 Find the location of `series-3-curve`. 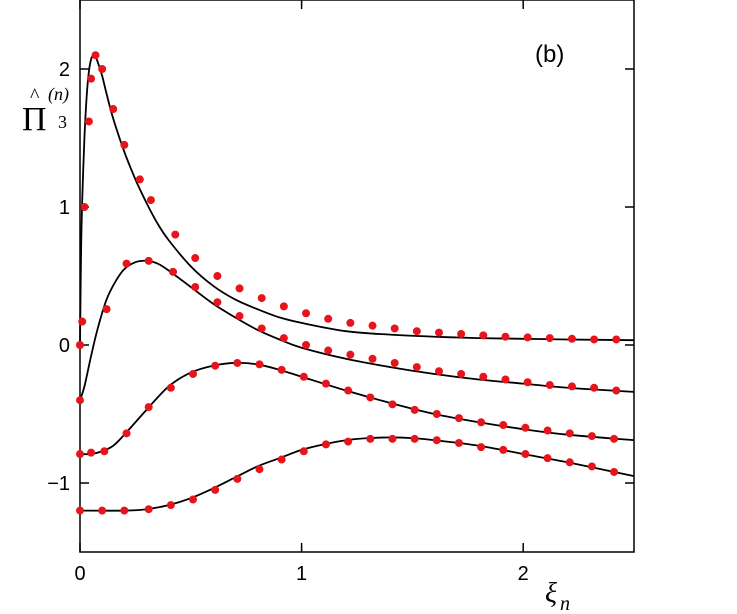

series-3-curve is located at coordinates (357, 408).